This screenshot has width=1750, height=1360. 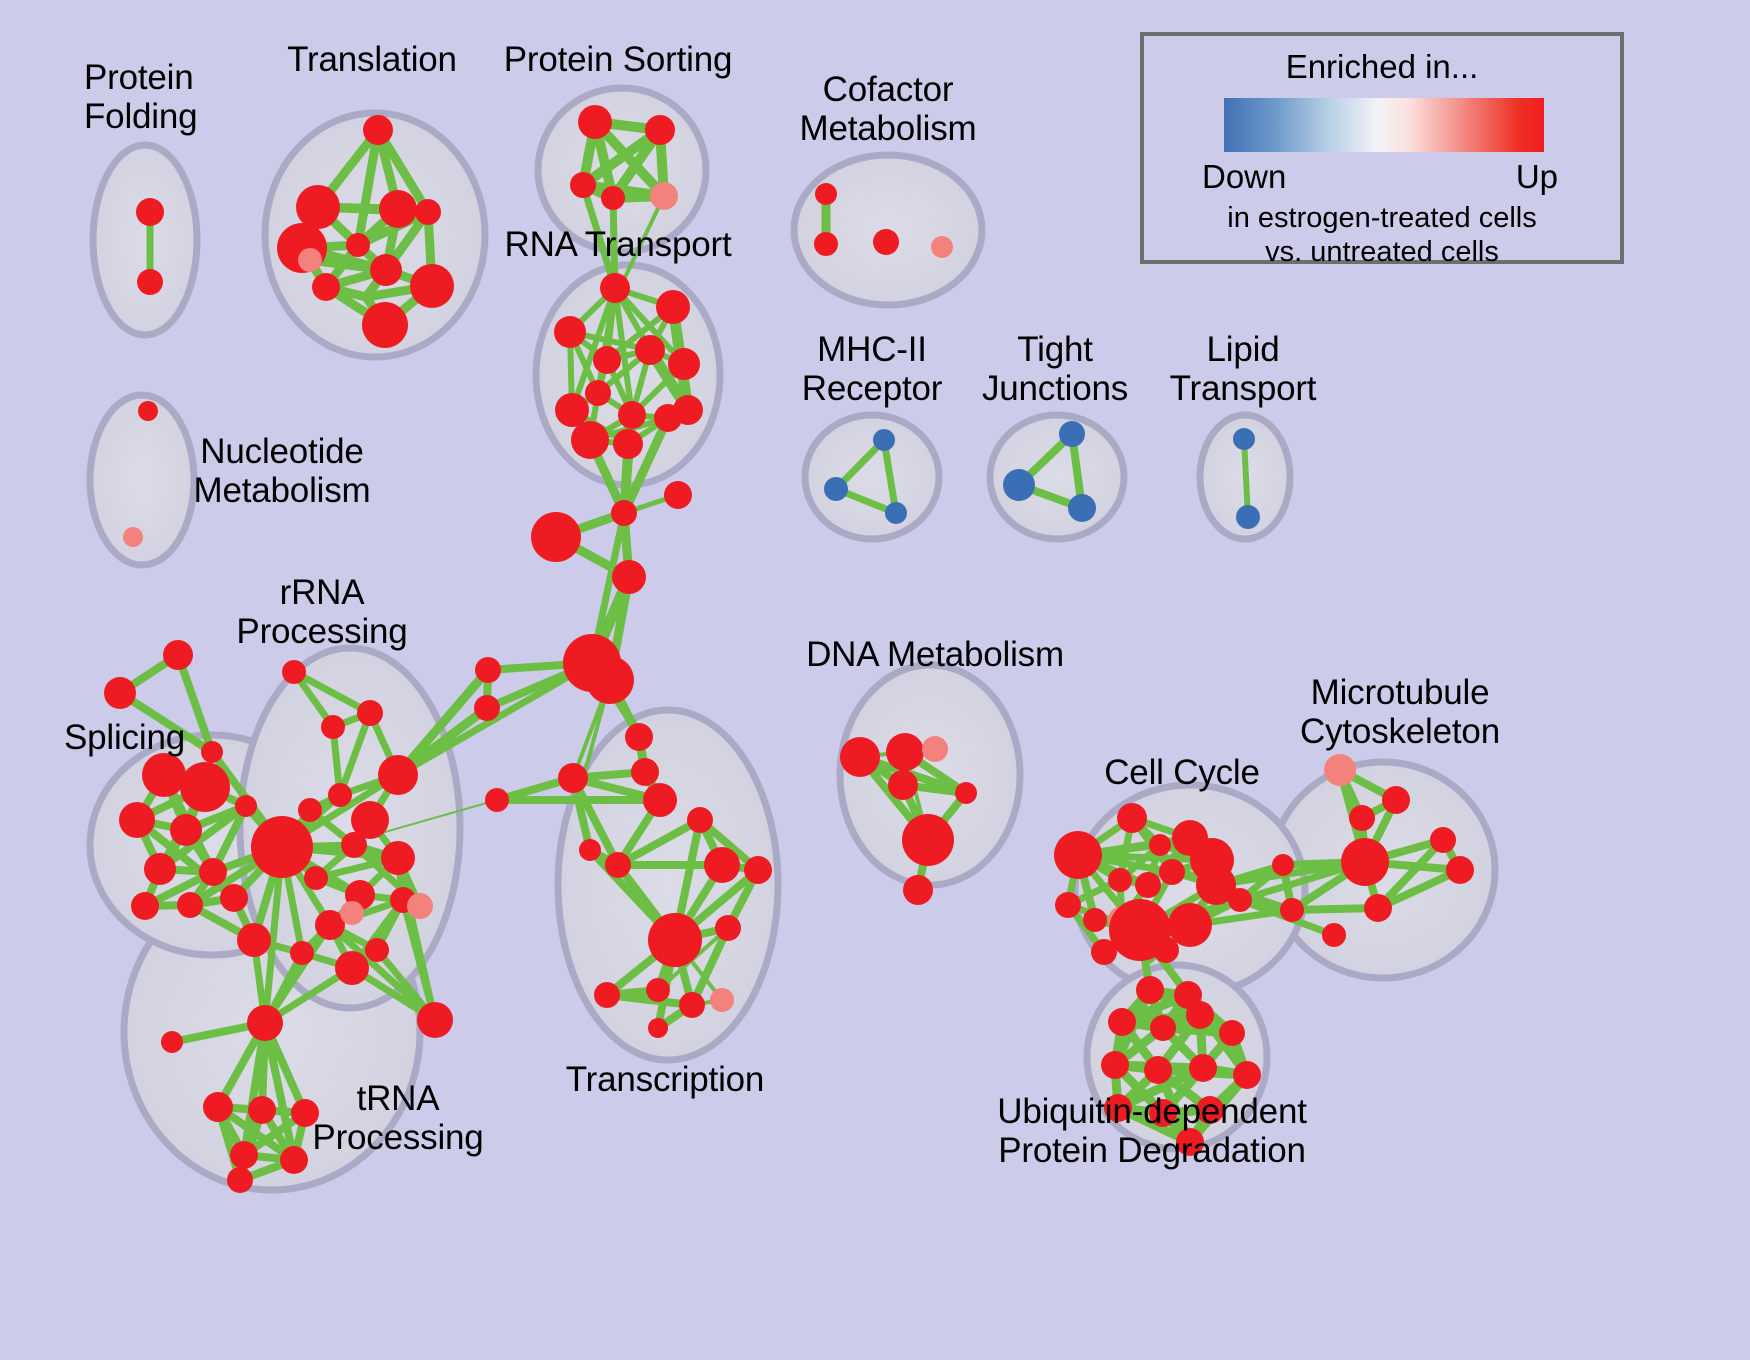 What do you see at coordinates (1152, 1131) in the screenshot?
I see `cluster-label-ubiquitin-degradation: Ubiquitin-dependent Protein Degradation` at bounding box center [1152, 1131].